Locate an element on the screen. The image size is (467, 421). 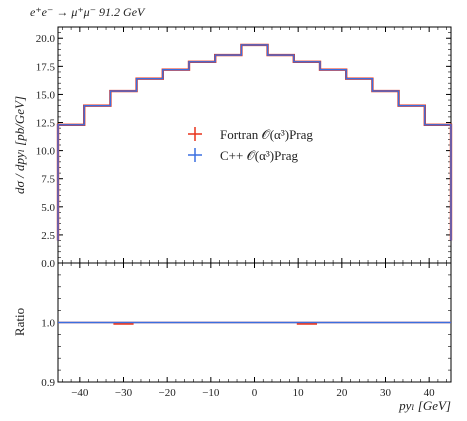
x-tick-label: −30 is located at coordinates (124, 393).